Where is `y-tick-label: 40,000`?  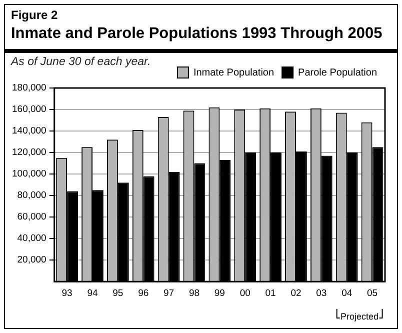 y-tick-label: 40,000 is located at coordinates (31, 238).